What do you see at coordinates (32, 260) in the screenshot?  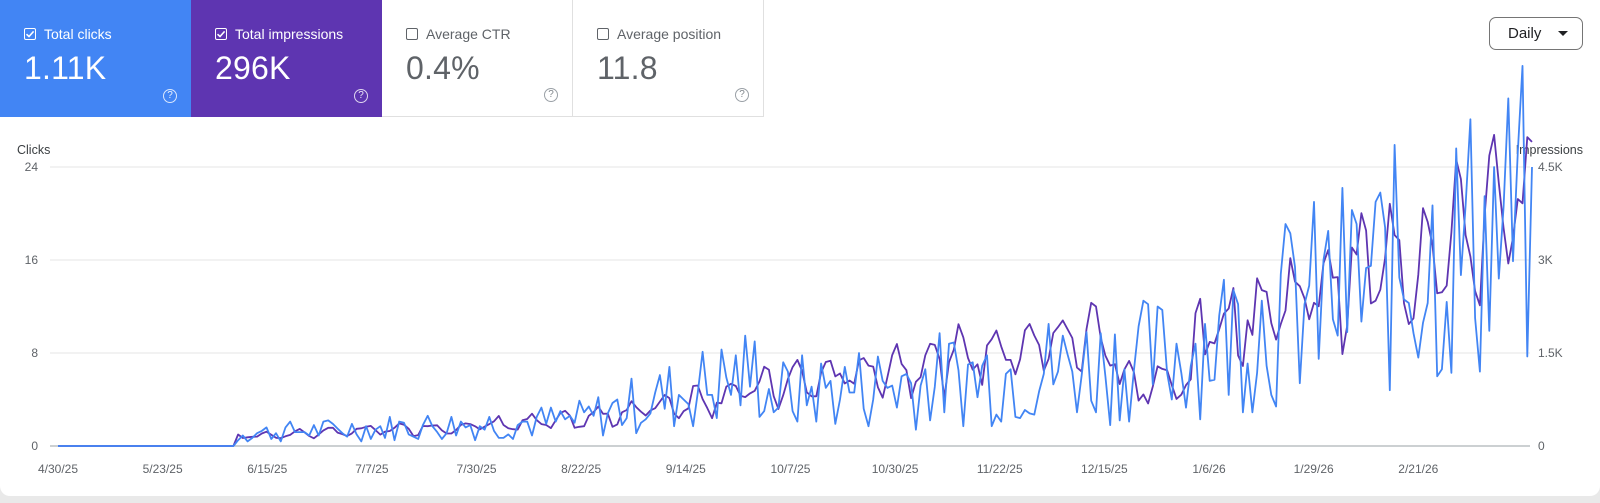 I see `left-tick-label: 16` at bounding box center [32, 260].